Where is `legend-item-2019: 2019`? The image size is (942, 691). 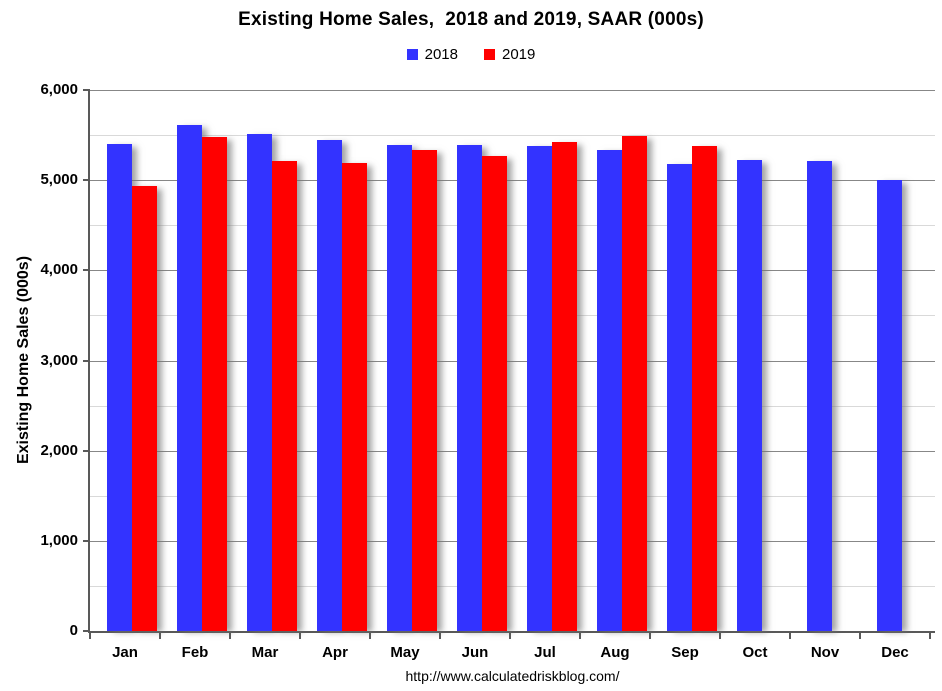
legend-item-2019: 2019 is located at coordinates (509, 54).